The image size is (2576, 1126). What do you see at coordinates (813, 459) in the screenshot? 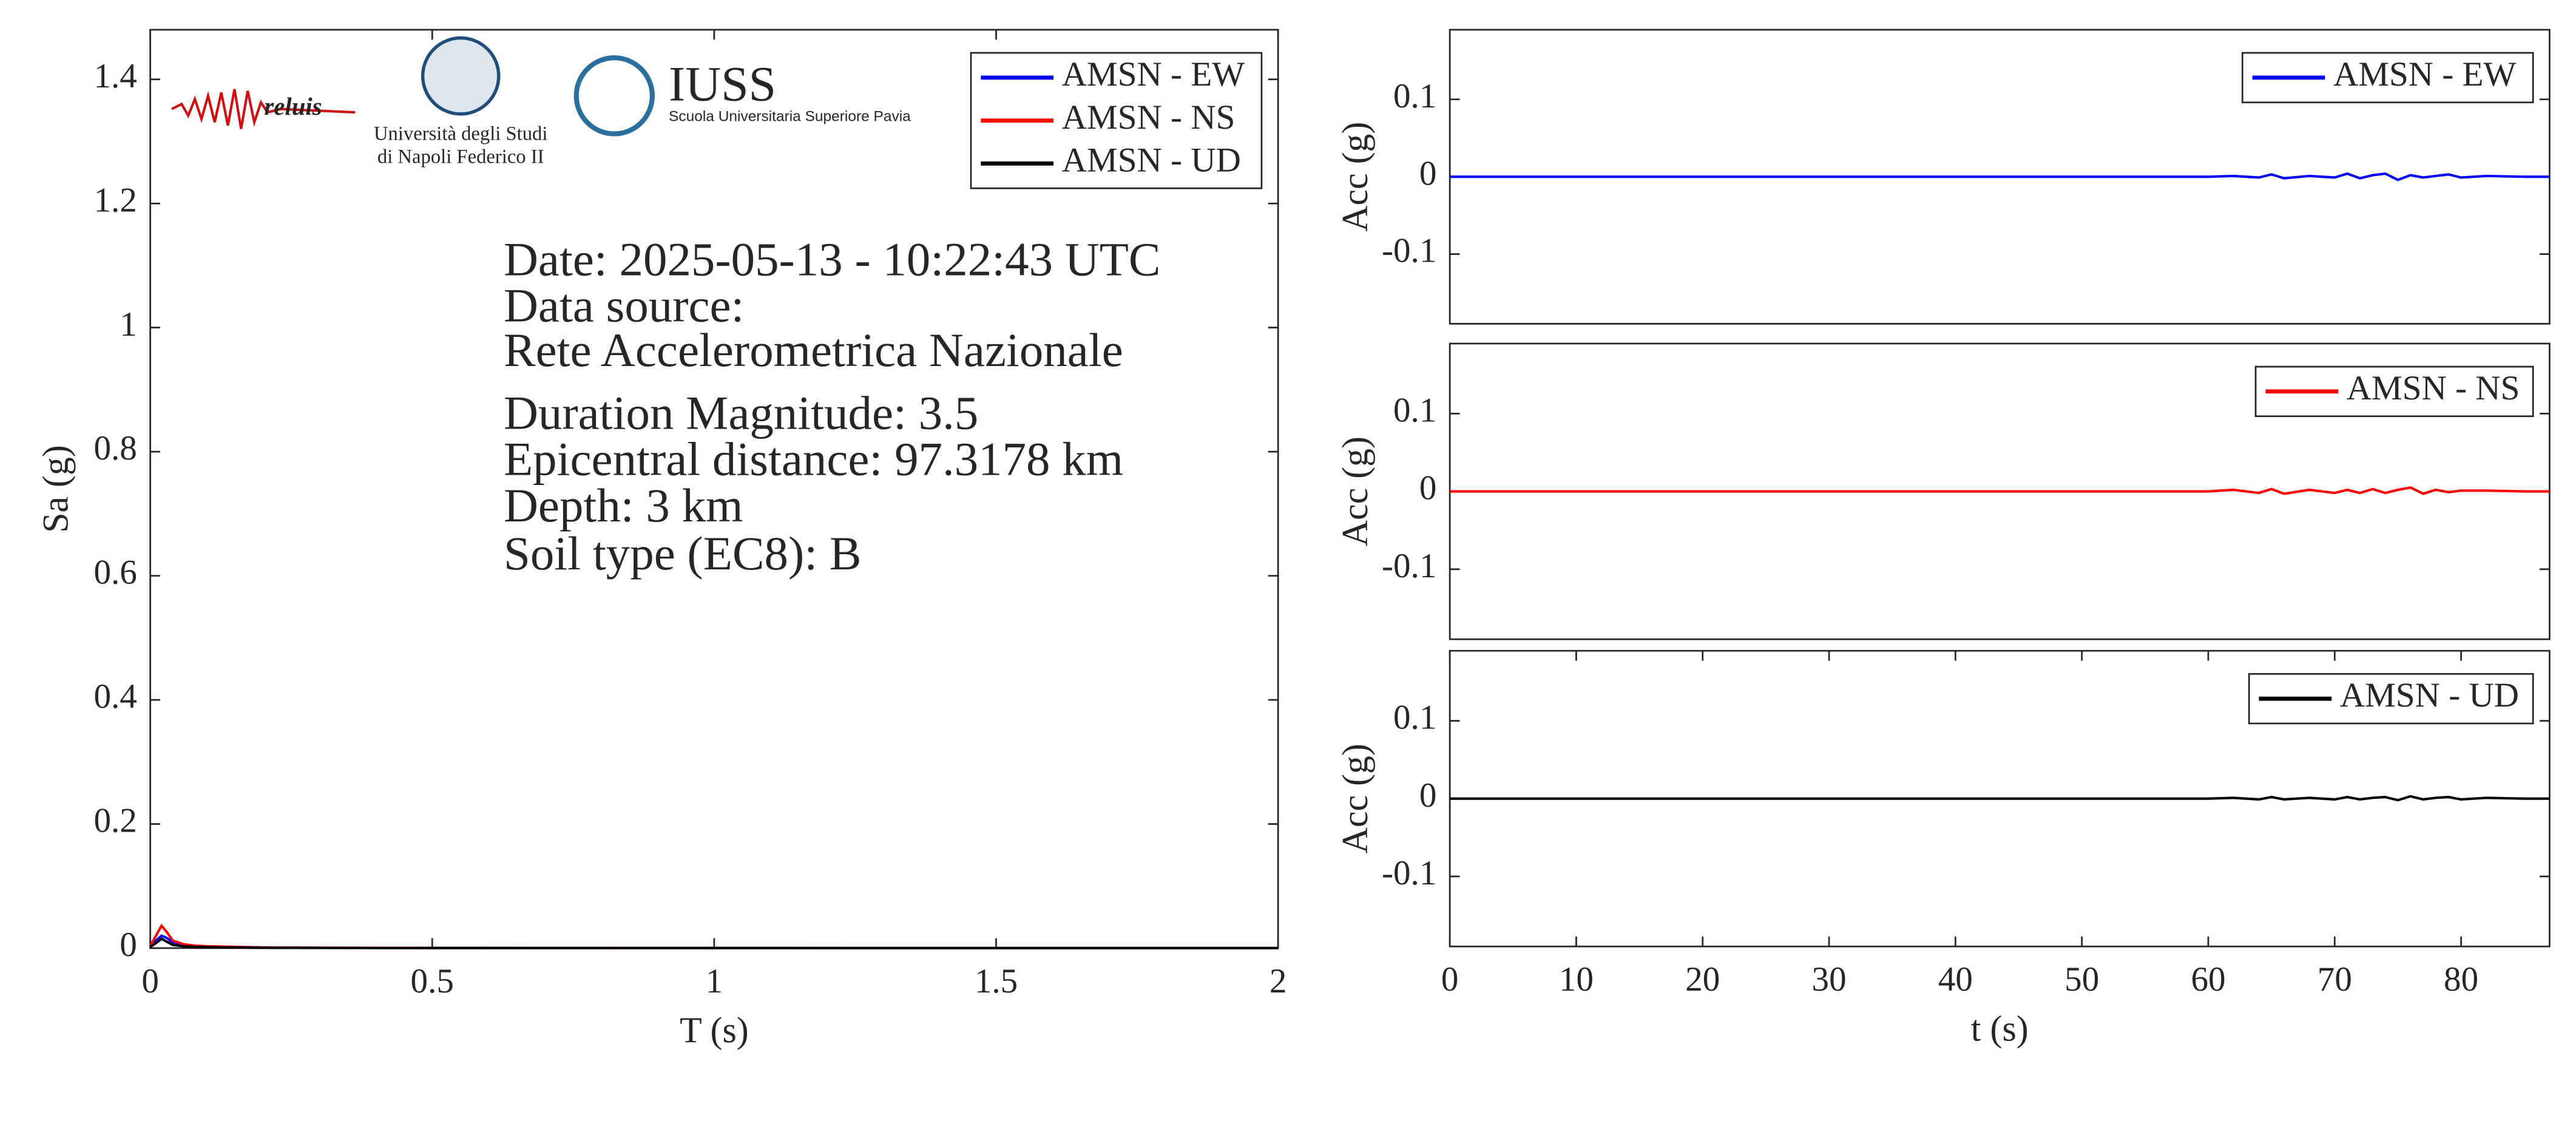
I see `annotation: Epicentral distance: 97.3178 km` at bounding box center [813, 459].